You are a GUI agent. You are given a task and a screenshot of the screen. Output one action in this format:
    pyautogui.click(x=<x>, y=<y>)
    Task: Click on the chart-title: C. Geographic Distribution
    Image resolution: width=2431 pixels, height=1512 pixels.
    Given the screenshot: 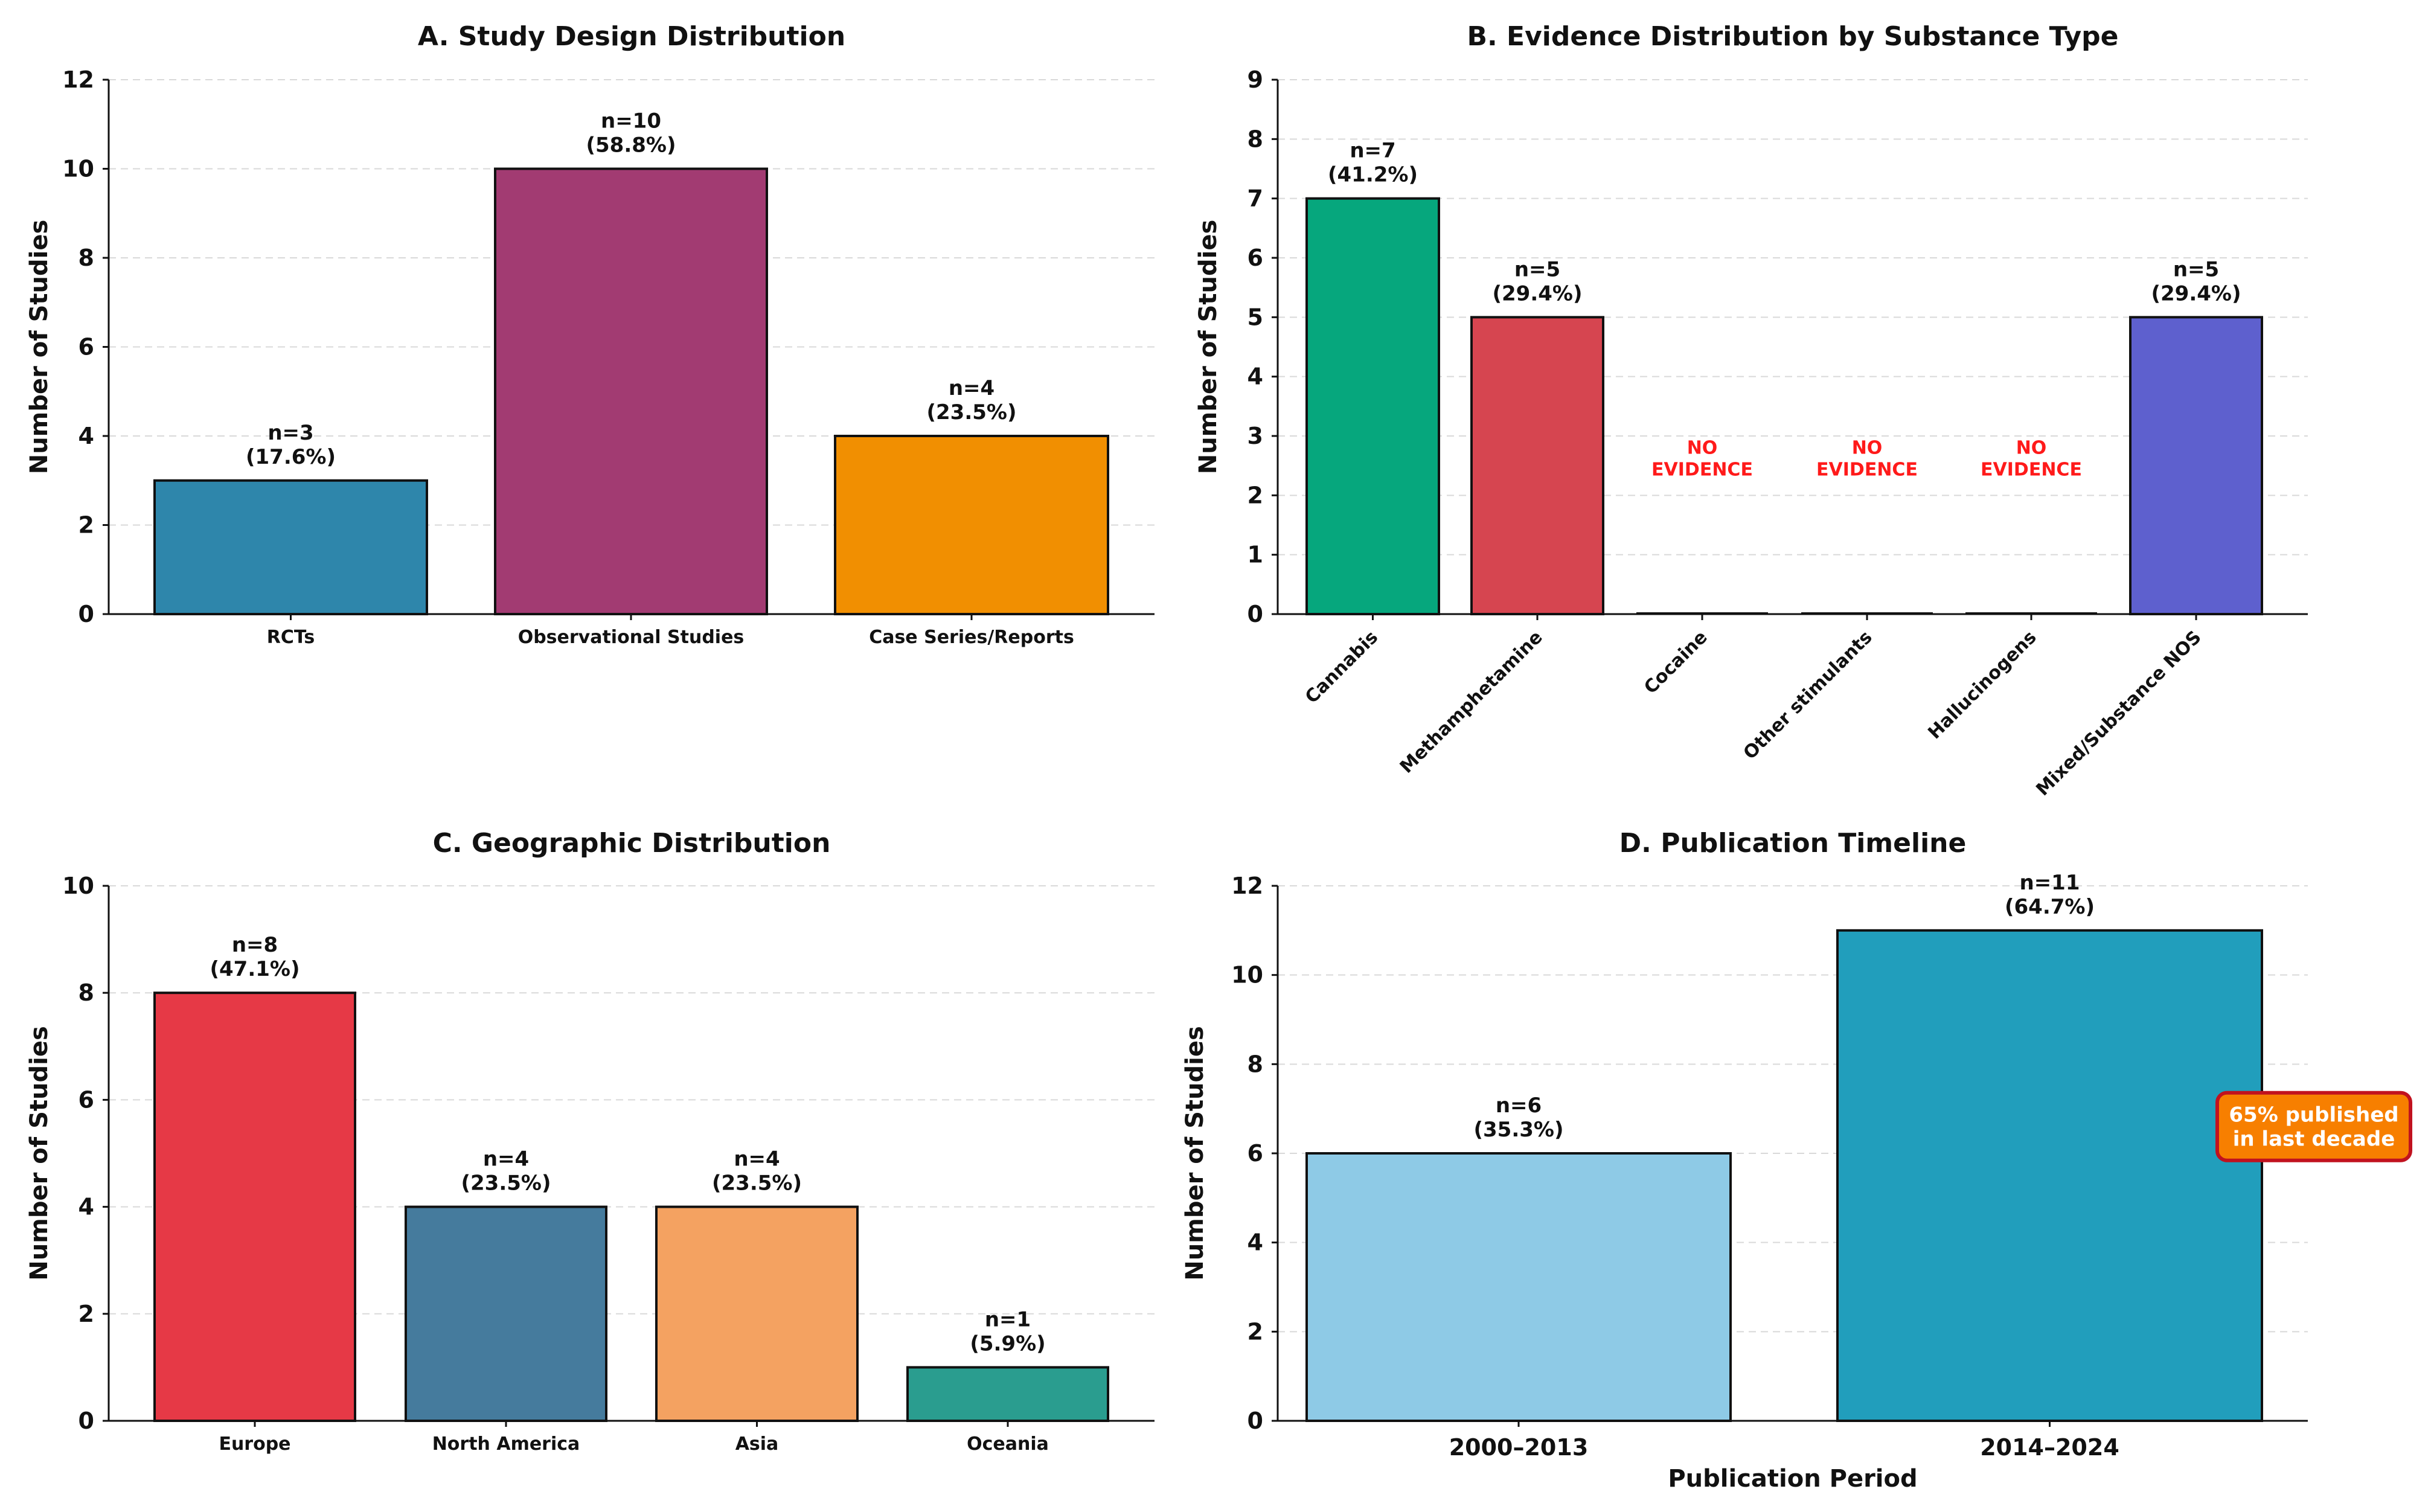 What is the action you would take?
    pyautogui.click(x=632, y=843)
    